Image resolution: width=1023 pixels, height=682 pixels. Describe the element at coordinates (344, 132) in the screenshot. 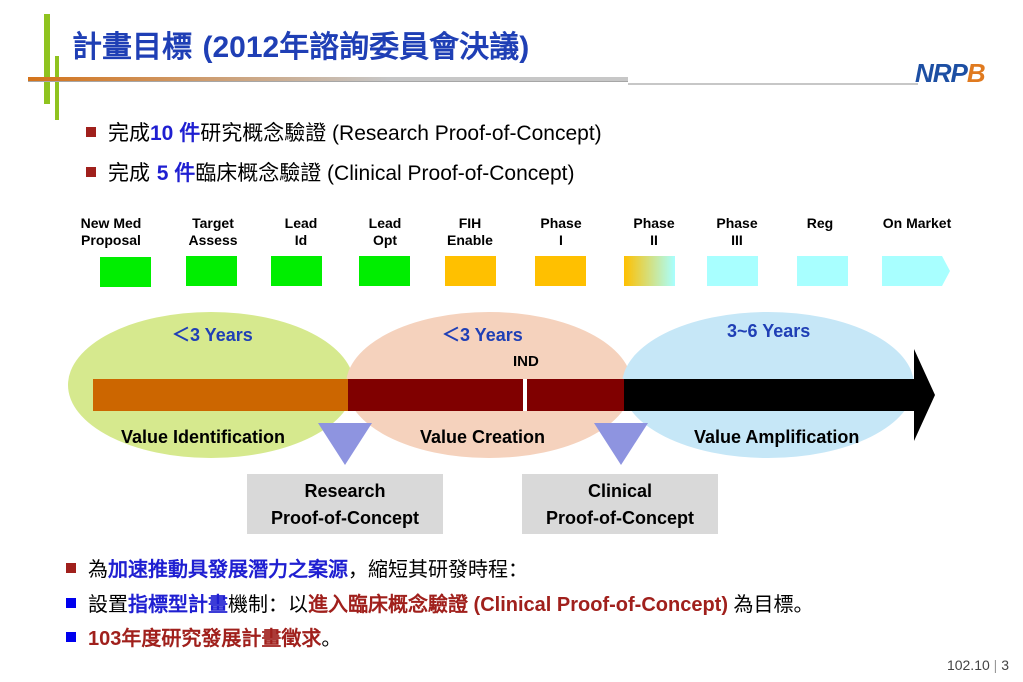

I see `bullet-research-poc: 完成10 件研究概念驗證 (Research Proof-of-Concept)` at that location.